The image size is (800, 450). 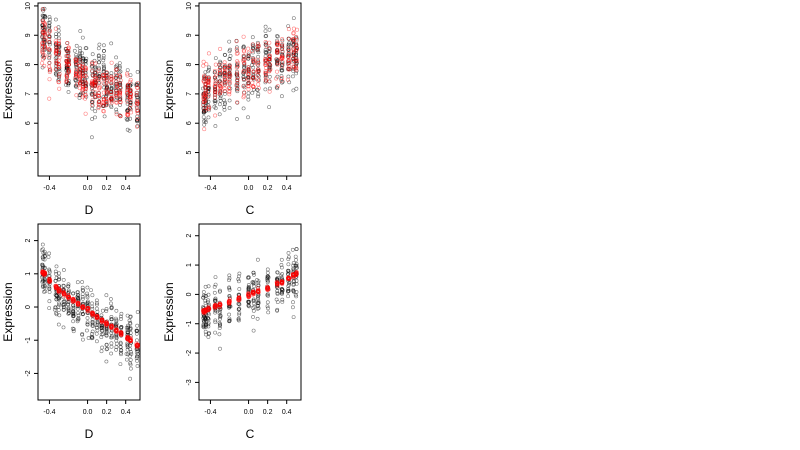 What do you see at coordinates (268, 188) in the screenshot?
I see `x-tick-label: 0.2` at bounding box center [268, 188].